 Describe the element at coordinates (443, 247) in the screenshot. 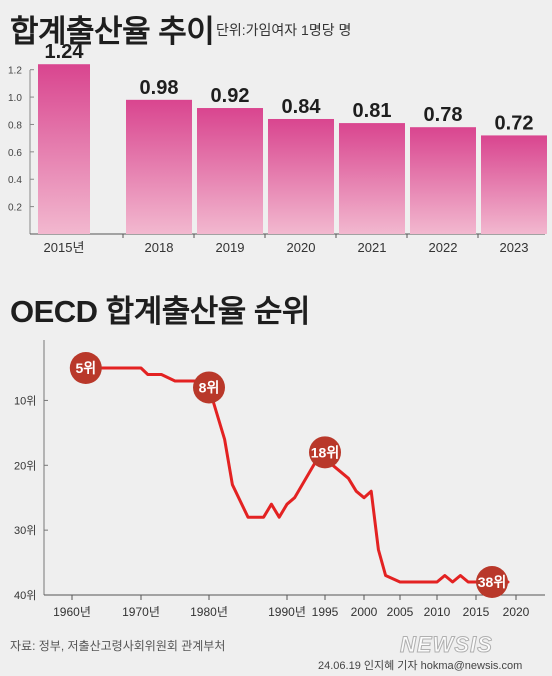

I see `x-tick-label: 2022` at that location.